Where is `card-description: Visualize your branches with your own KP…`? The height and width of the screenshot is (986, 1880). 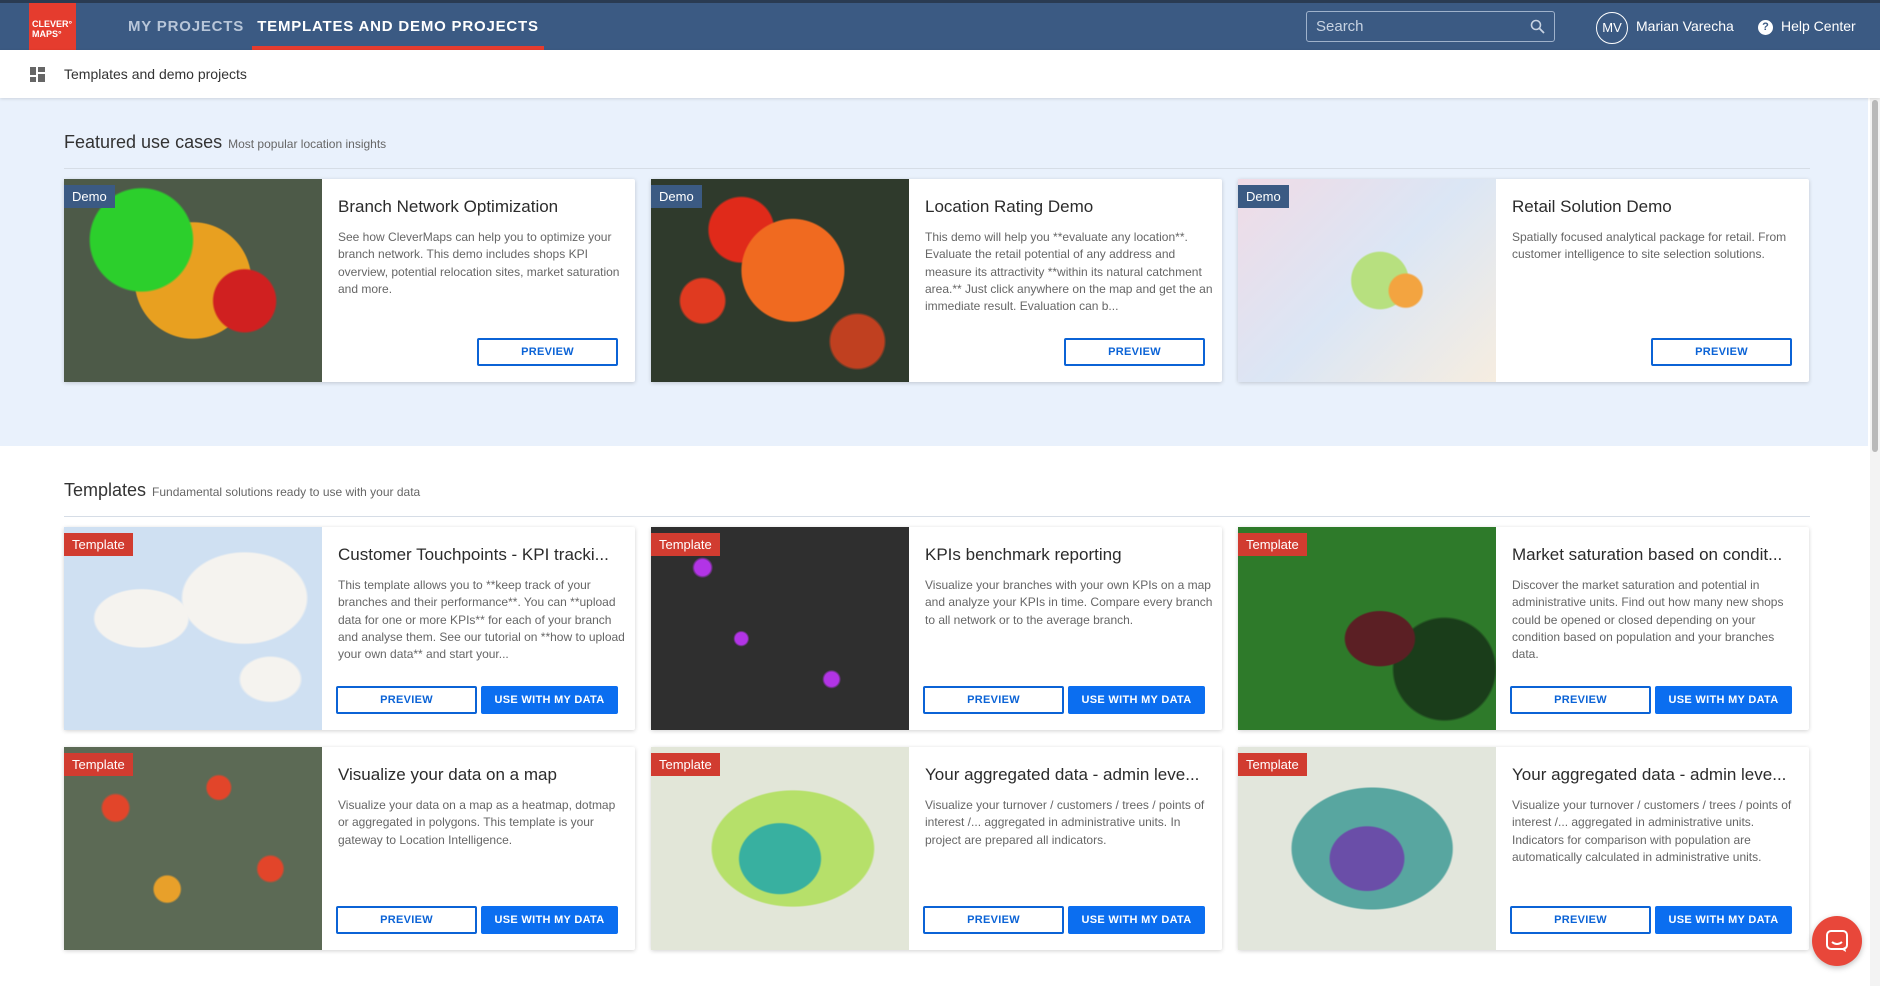 card-description: Visualize your branches with your own KP… is located at coordinates (1069, 602).